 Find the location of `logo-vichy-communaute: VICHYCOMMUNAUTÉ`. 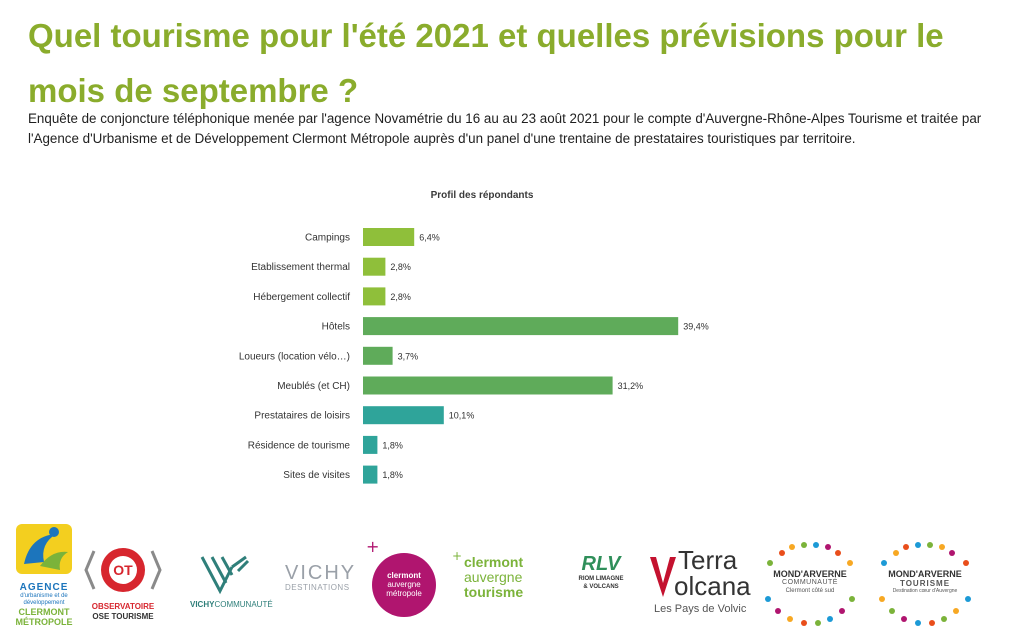

logo-vichy-communaute: VICHYCOMMUNAUTÉ is located at coordinates (233, 583).